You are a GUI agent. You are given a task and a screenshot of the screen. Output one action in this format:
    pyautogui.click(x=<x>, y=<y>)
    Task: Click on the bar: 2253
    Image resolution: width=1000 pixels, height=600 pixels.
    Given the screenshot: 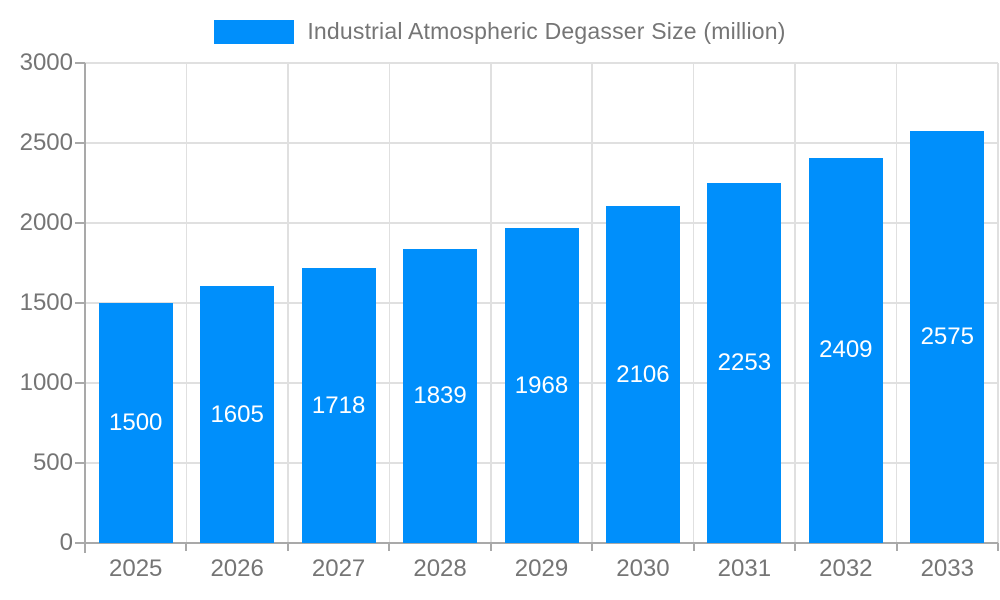 What is the action you would take?
    pyautogui.click(x=744, y=362)
    